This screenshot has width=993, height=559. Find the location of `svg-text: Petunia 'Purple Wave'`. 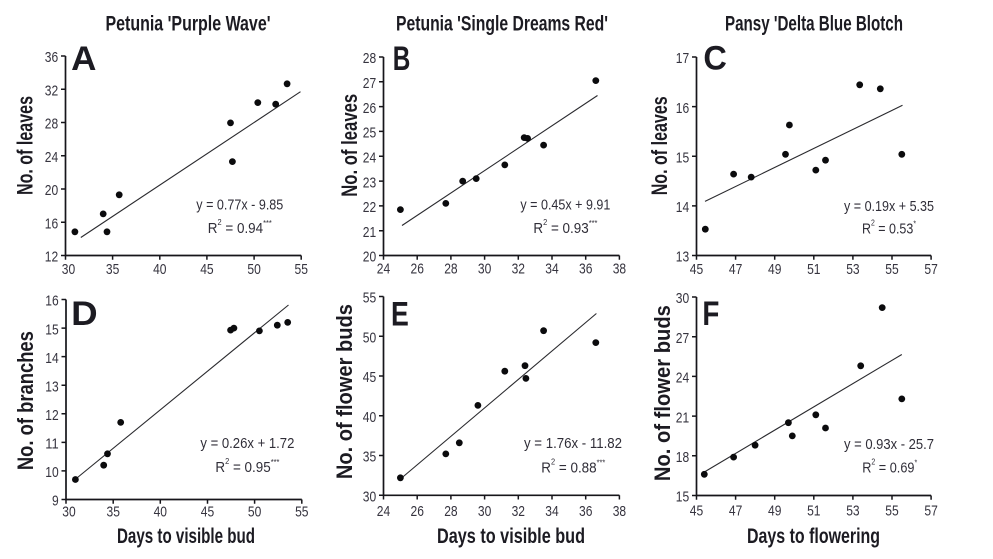

svg-text: Petunia 'Purple Wave' is located at coordinates (188, 24).